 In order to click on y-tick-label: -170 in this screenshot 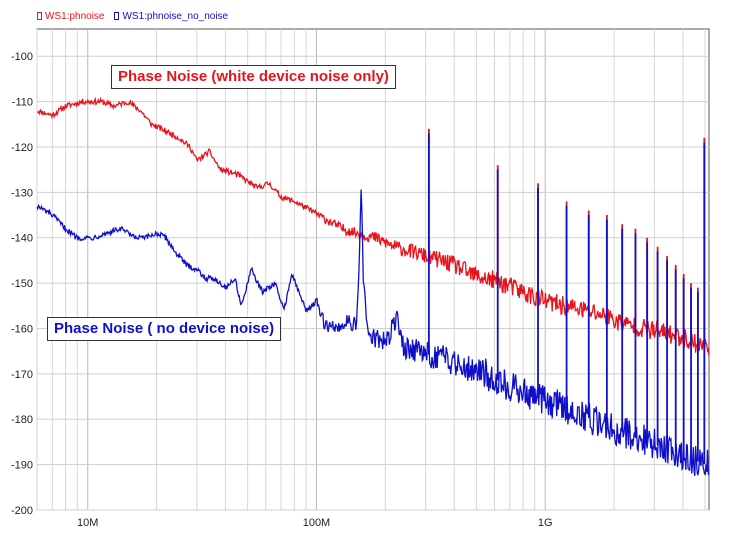, I will do `click(22, 375)`.